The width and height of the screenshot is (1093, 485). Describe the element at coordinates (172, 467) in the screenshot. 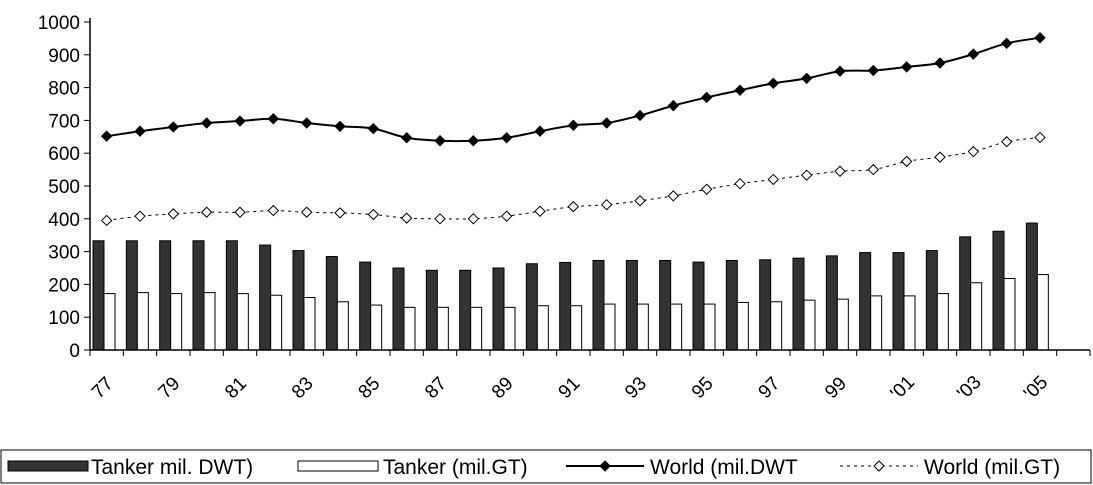

I see `legend-label-tanker-dwt: Tanker mil. DWT)` at that location.